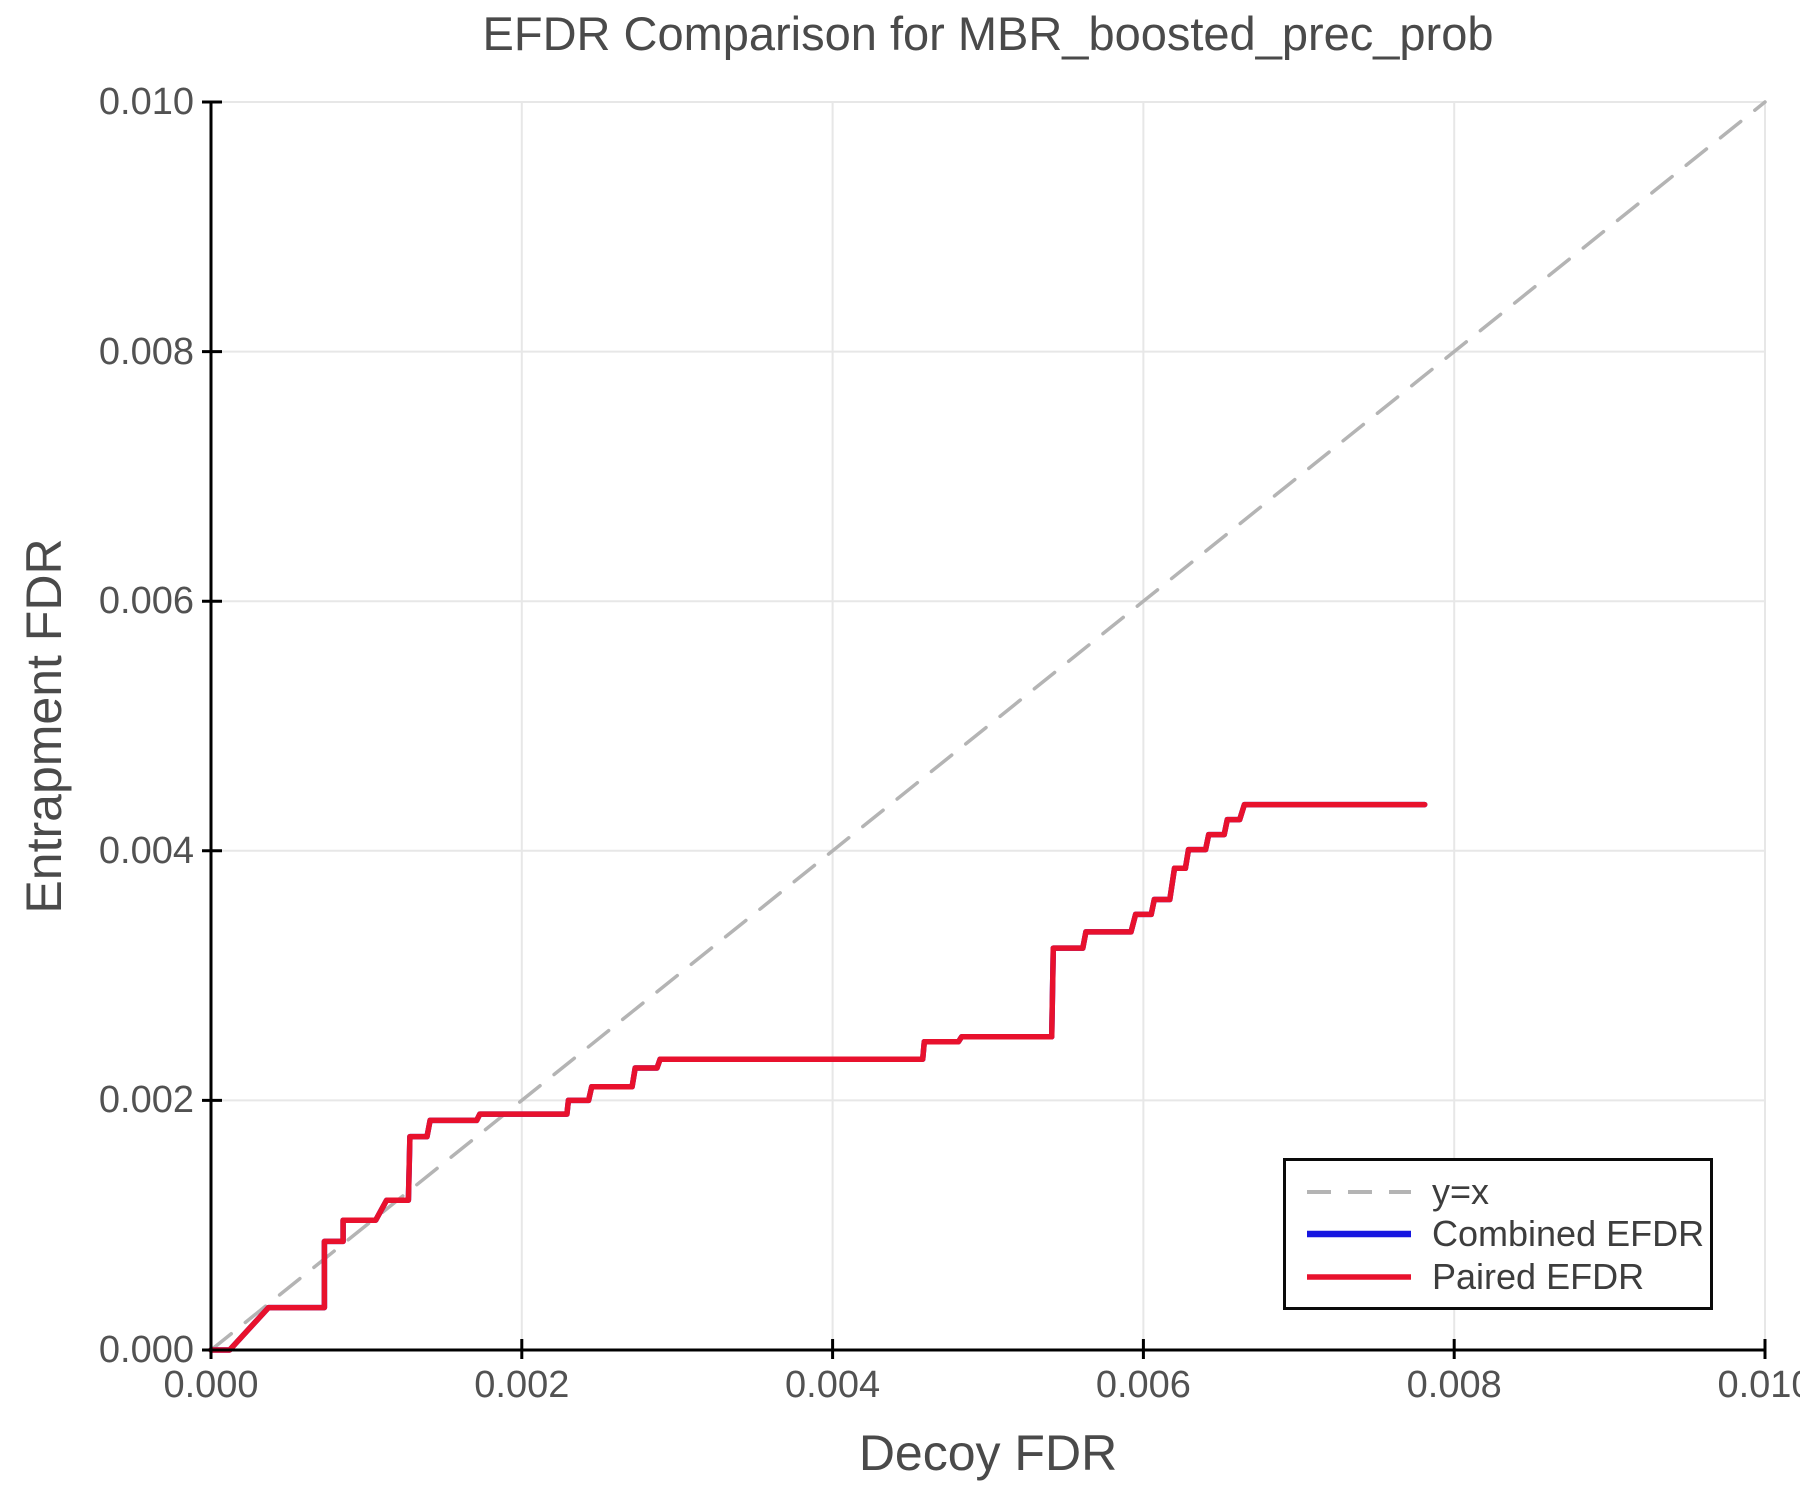 The width and height of the screenshot is (1800, 1500). Describe the element at coordinates (211, 1385) in the screenshot. I see `x-tick-label: 0.000` at that location.